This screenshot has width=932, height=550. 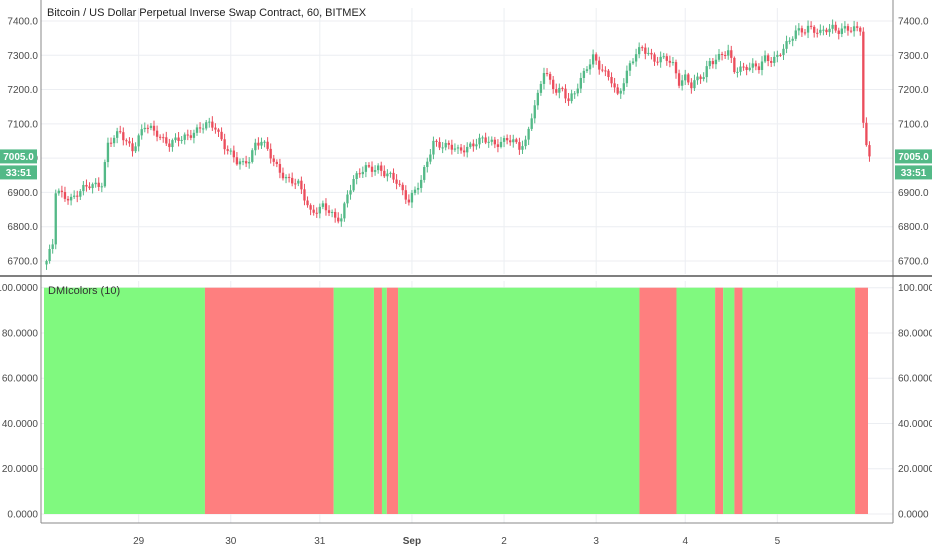 I want to click on indicator-tick-right: 60.0000, so click(x=915, y=379).